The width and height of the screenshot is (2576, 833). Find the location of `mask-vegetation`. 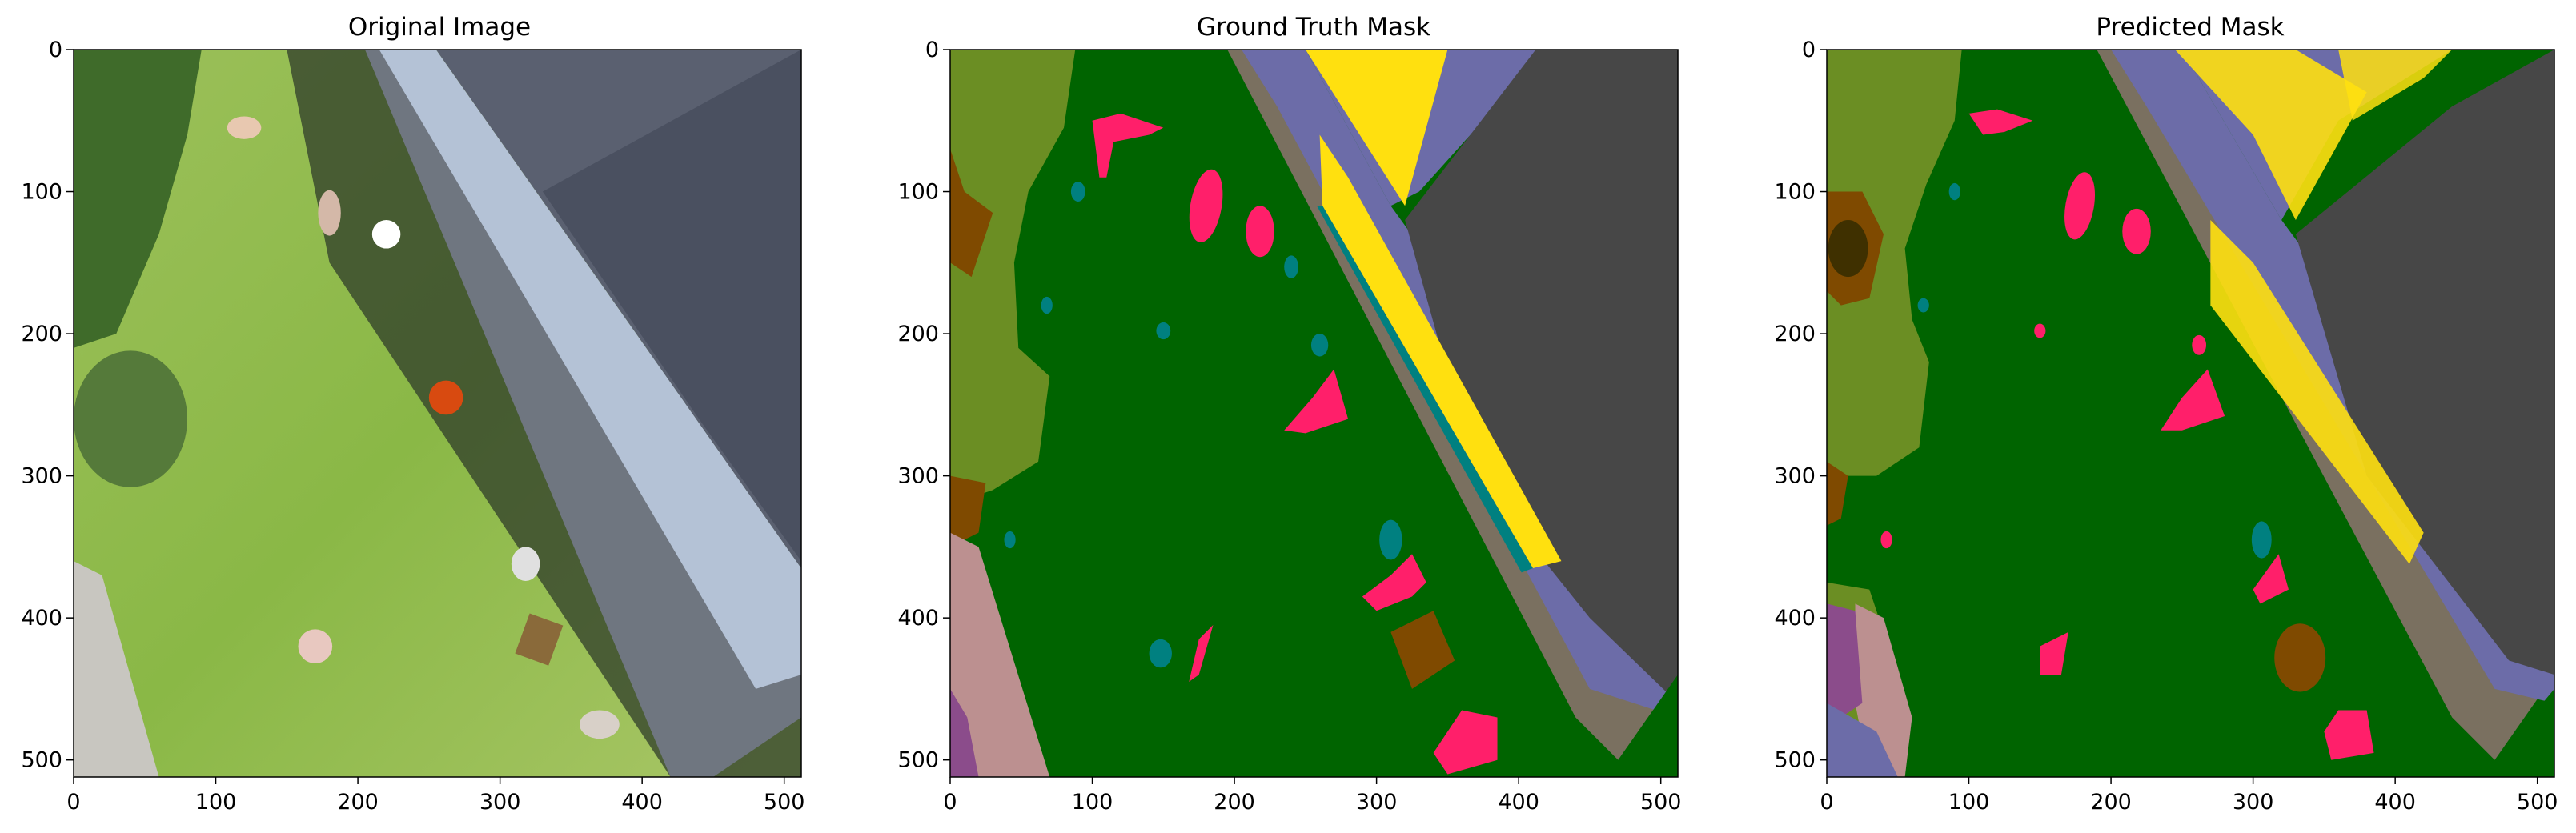

mask-vegetation is located at coordinates (1013, 277).